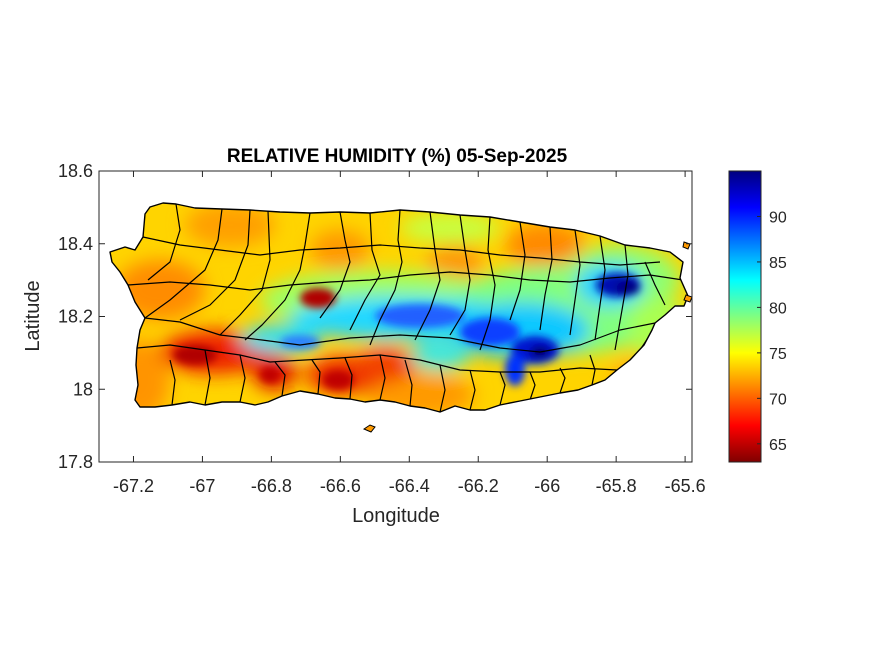 This screenshot has height=656, width=875. I want to click on x-axis-title: Longitude, so click(396, 516).